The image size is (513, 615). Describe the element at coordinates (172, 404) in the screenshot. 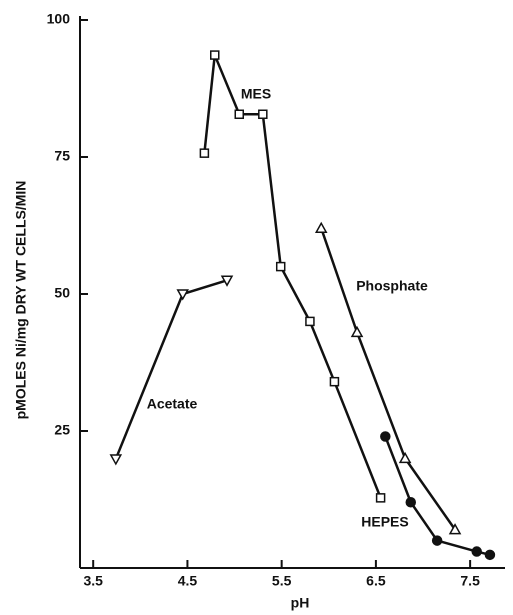

I see `series-label: Acetate` at that location.